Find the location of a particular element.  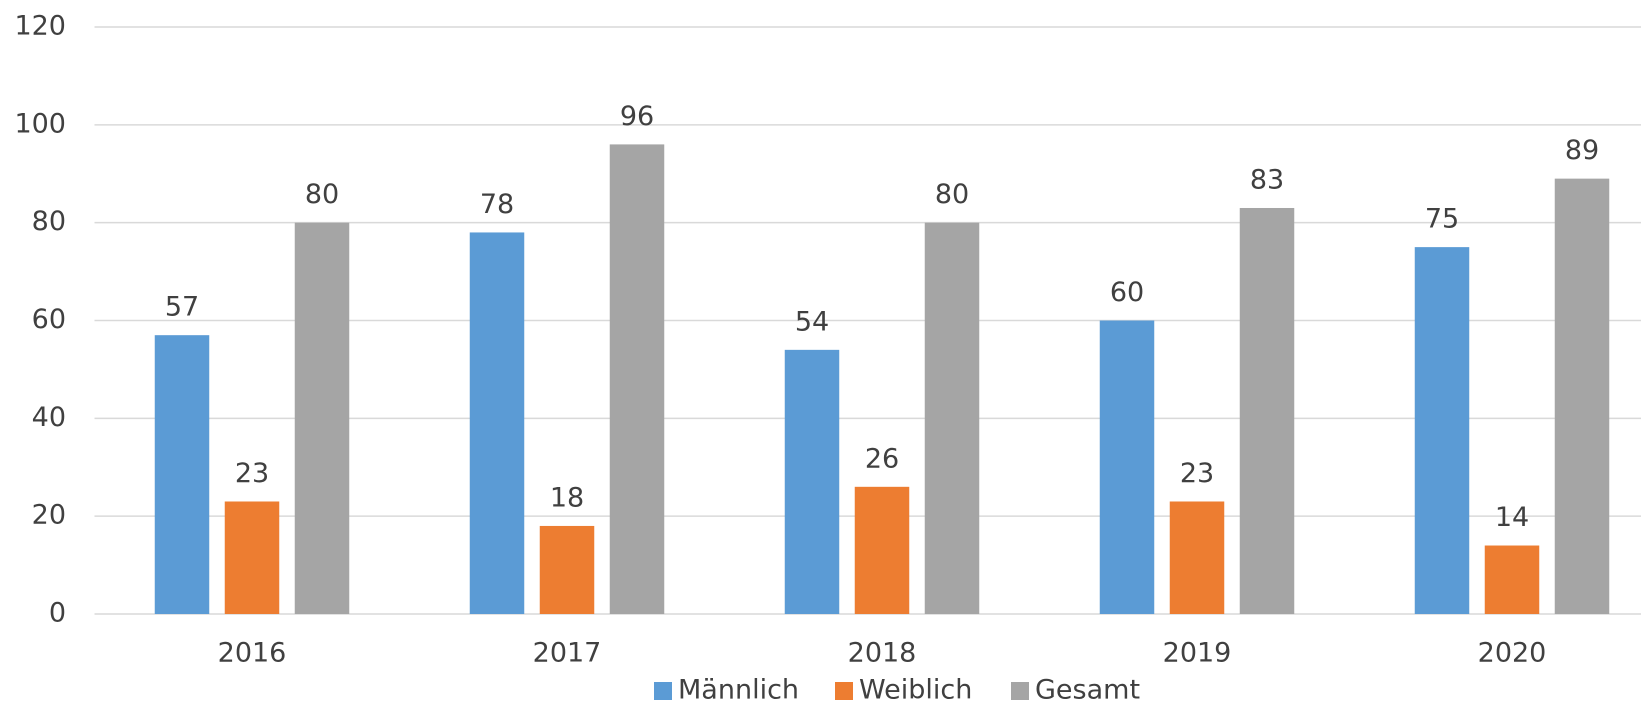

y-tick-label: 40 is located at coordinates (49, 417).